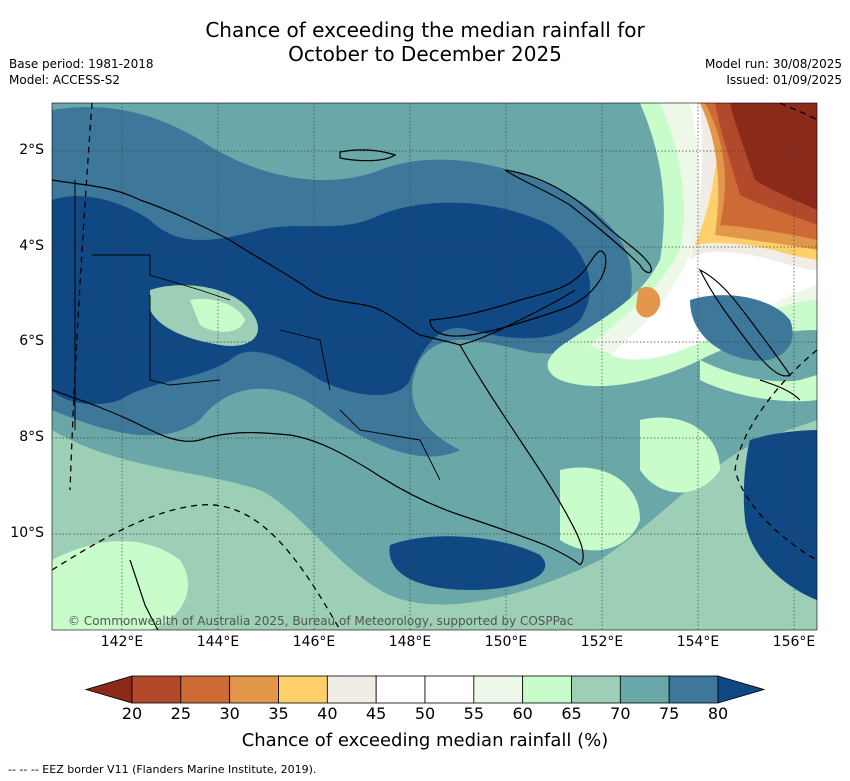 Image resolution: width=850 pixels, height=781 pixels. I want to click on y-tick-2s: 2°S, so click(31, 150).